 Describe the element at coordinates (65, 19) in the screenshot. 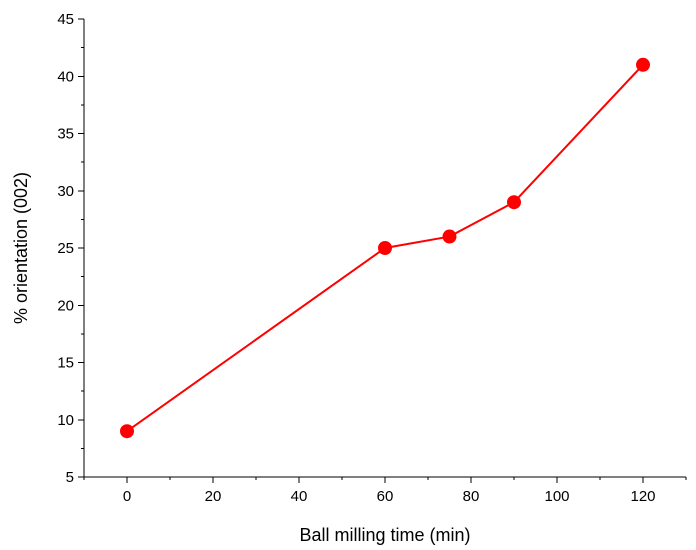

I see `y-tick-label: 45` at that location.